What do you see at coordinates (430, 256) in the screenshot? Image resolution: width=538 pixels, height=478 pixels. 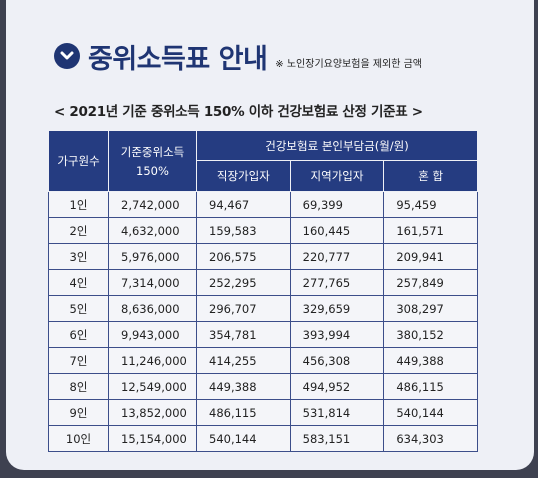 I see `cell-mixed: 209,941` at bounding box center [430, 256].